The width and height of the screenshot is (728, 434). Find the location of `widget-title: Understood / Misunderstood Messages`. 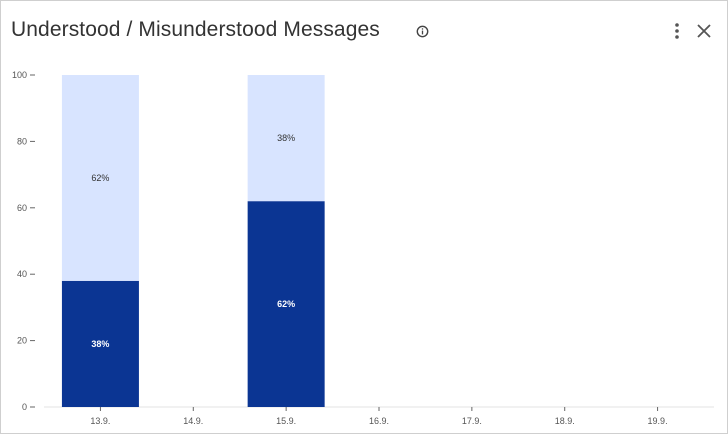

widget-title: Understood / Misunderstood Messages is located at coordinates (195, 29).